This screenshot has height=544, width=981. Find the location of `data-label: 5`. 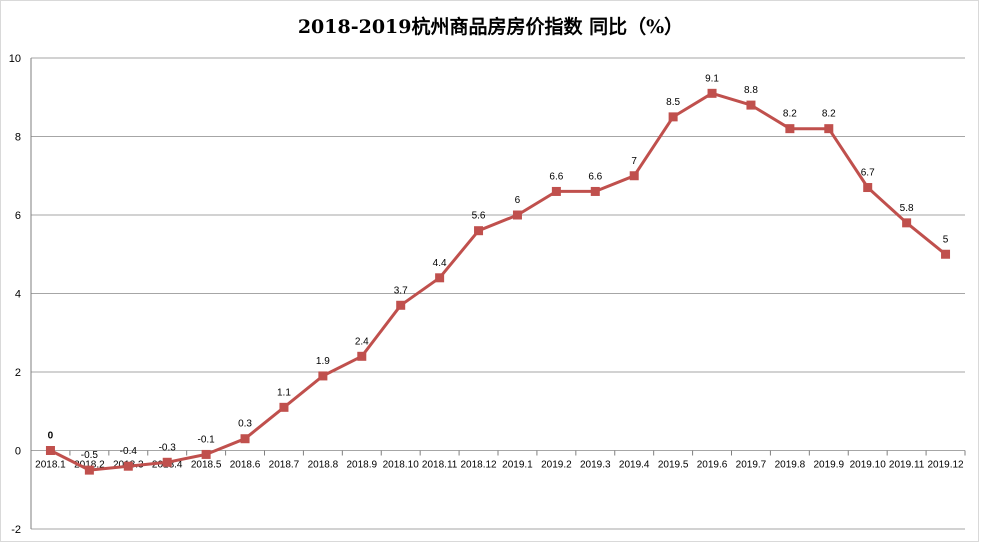

data-label: 5 is located at coordinates (946, 239).